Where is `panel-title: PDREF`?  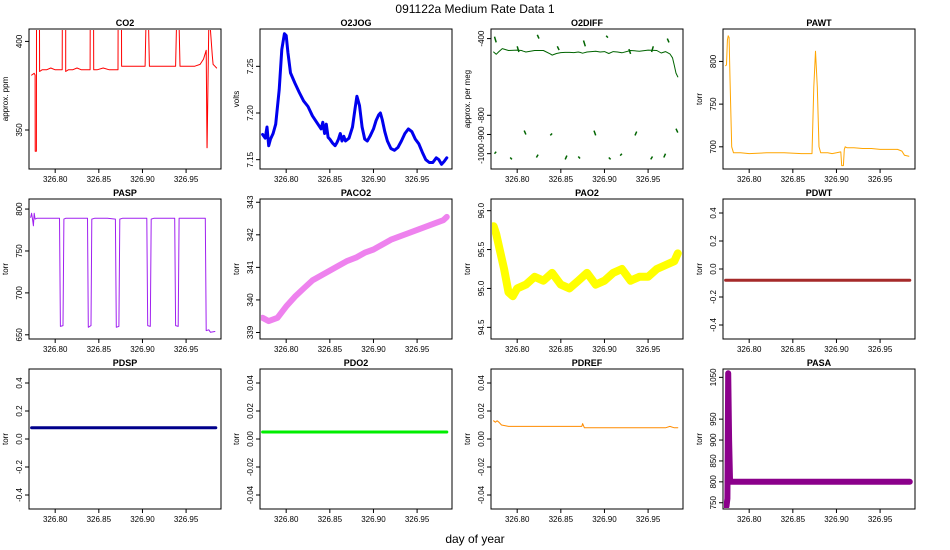 panel-title: PDREF is located at coordinates (587, 363).